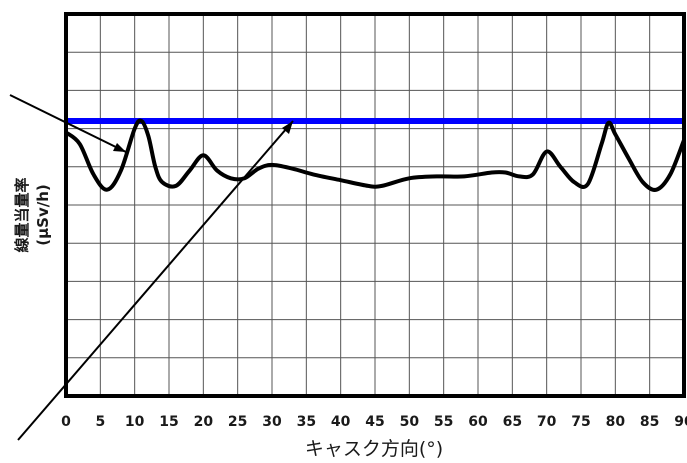  Describe the element at coordinates (68, 123) in the screenshot. I see `annotation-arrow-left` at that location.